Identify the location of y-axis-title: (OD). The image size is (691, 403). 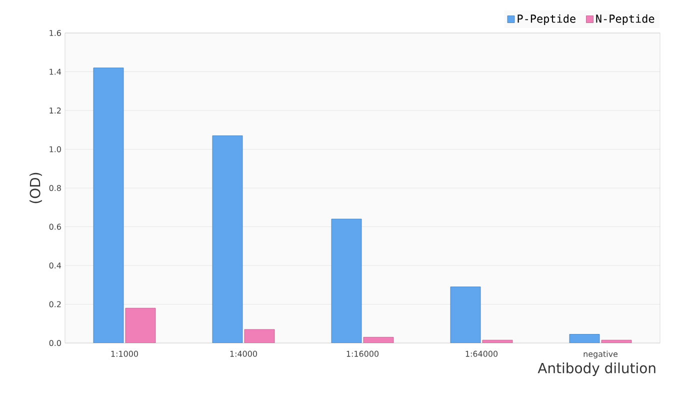
(36, 188).